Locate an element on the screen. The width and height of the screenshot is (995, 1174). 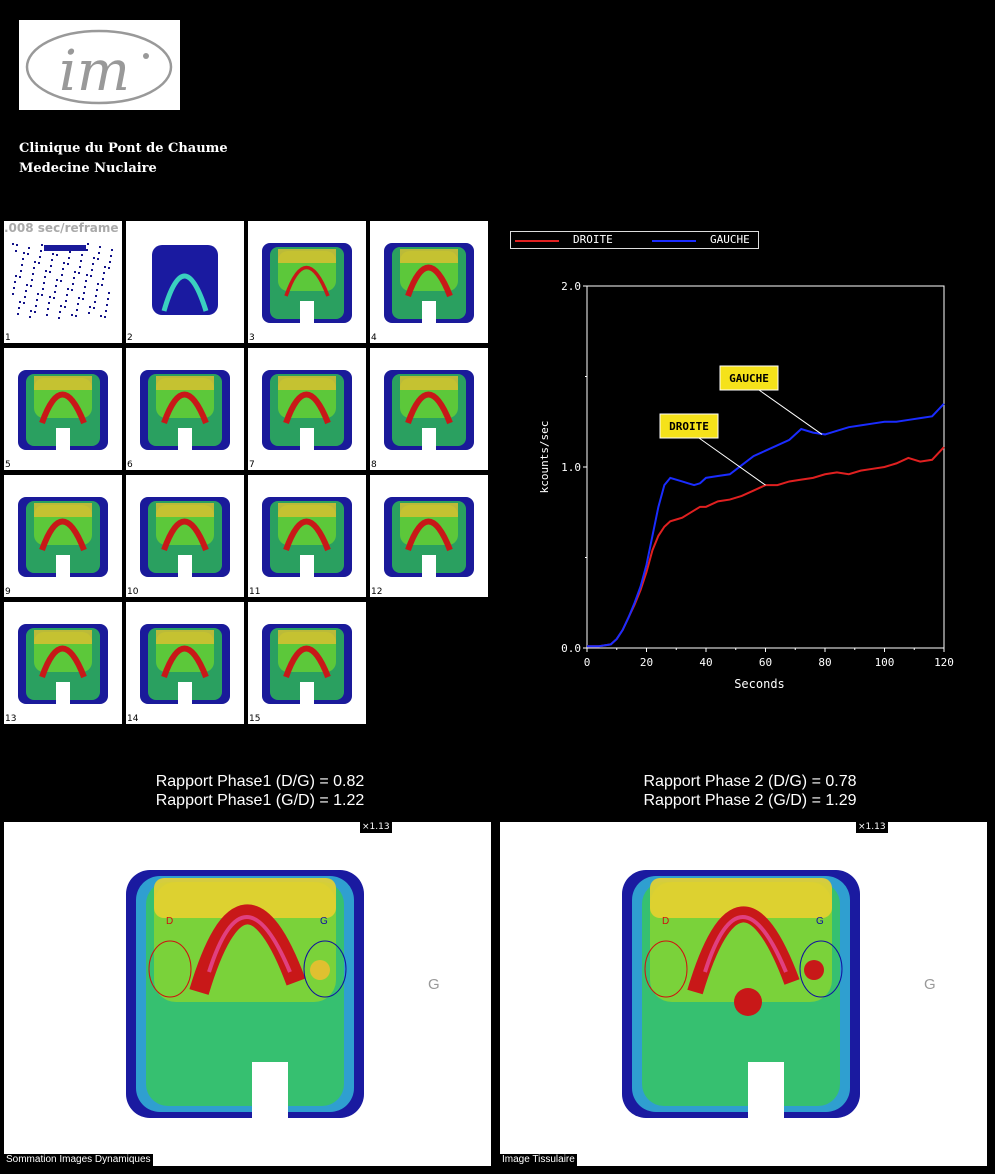
department-name: Medecine Nuclaire is located at coordinates (88, 168).